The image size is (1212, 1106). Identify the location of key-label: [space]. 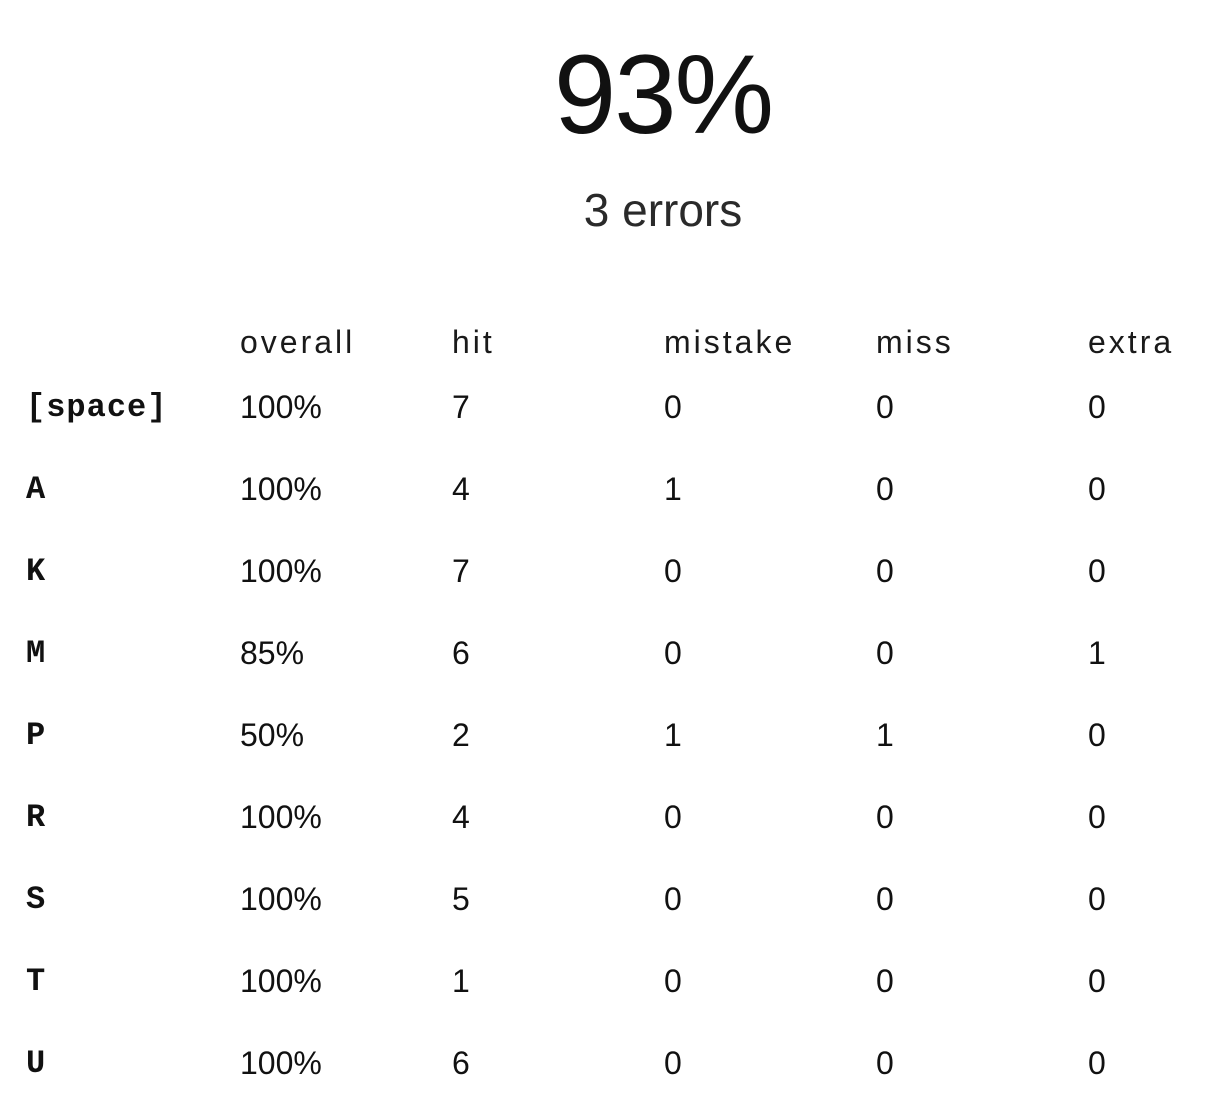
(97, 407).